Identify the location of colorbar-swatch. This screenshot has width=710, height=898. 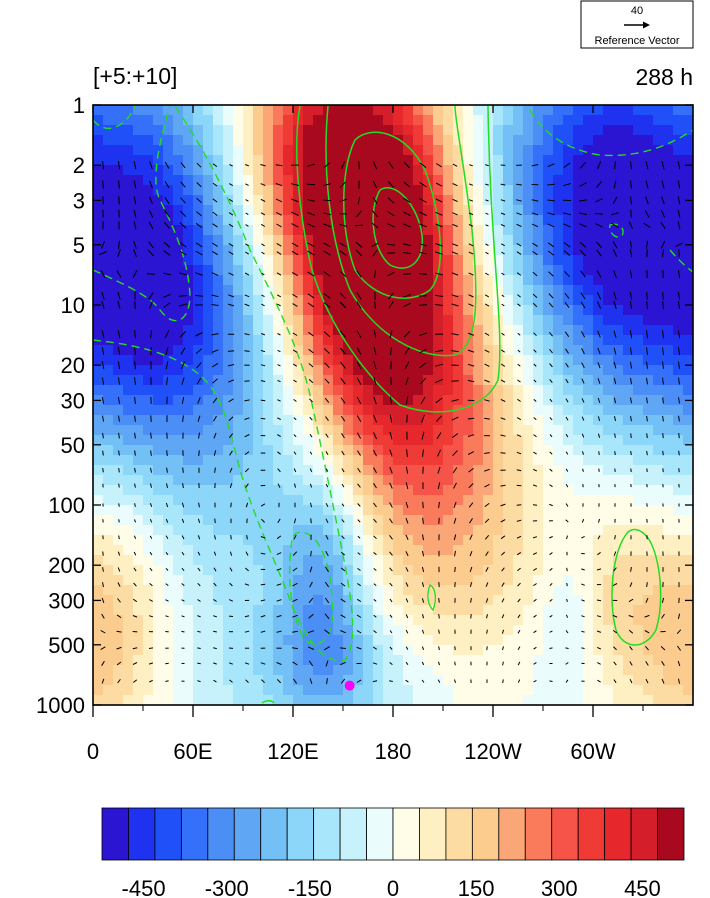
(221, 834).